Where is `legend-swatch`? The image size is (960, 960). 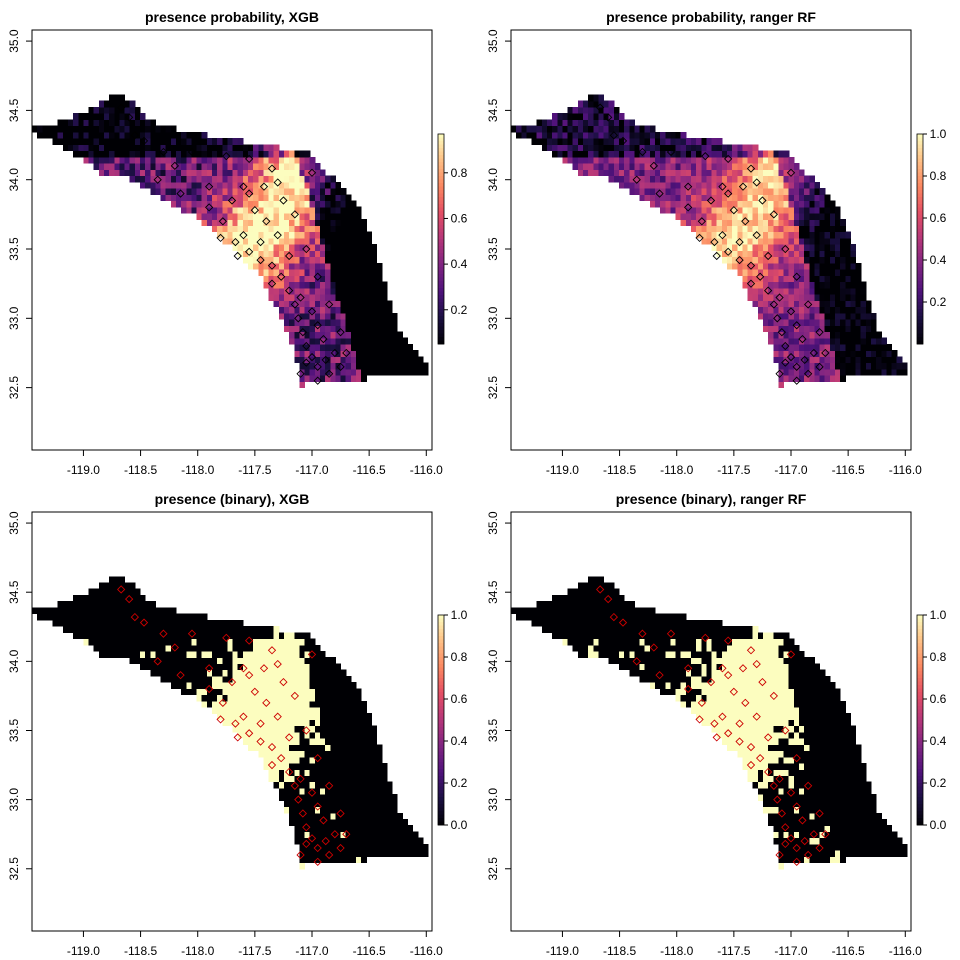
legend-swatch is located at coordinates (441, 778).